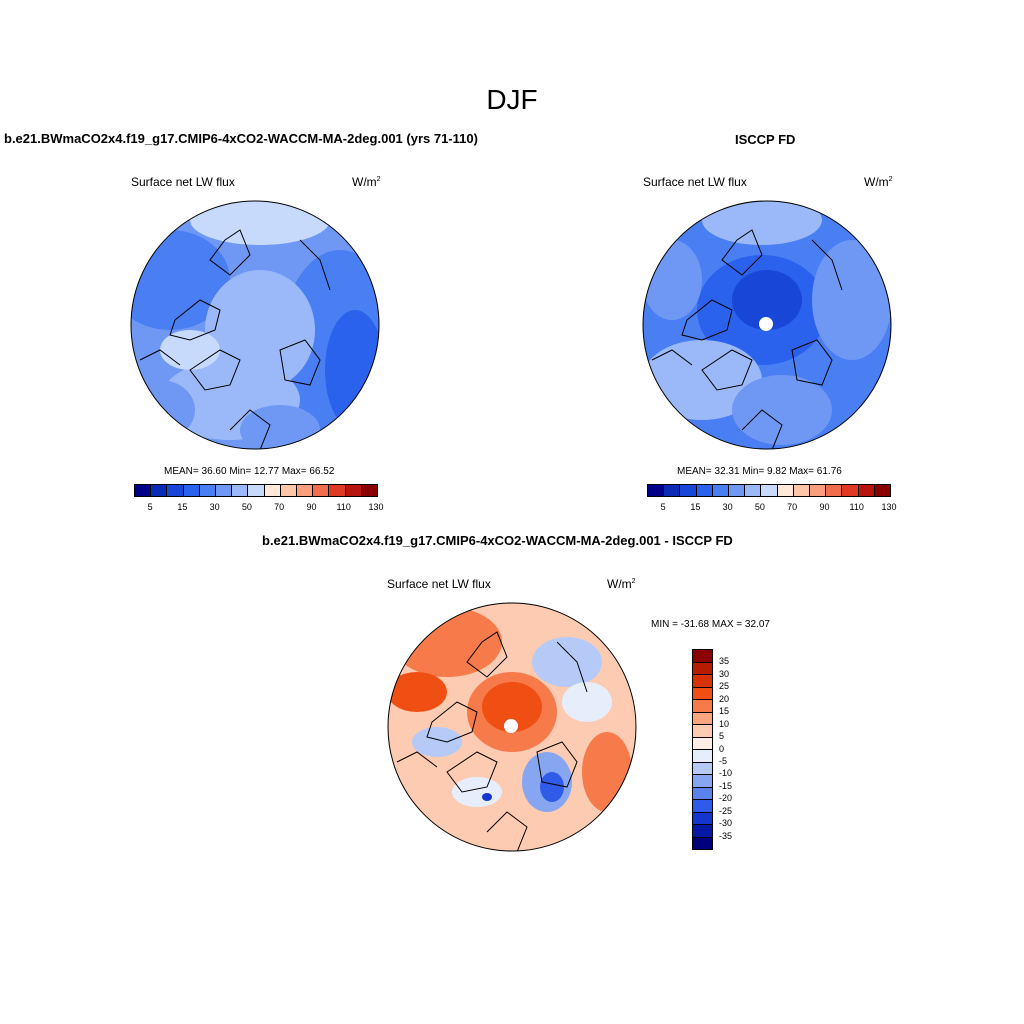 The image size is (1024, 1024). I want to click on colorbar-tick-label: 10, so click(724, 723).